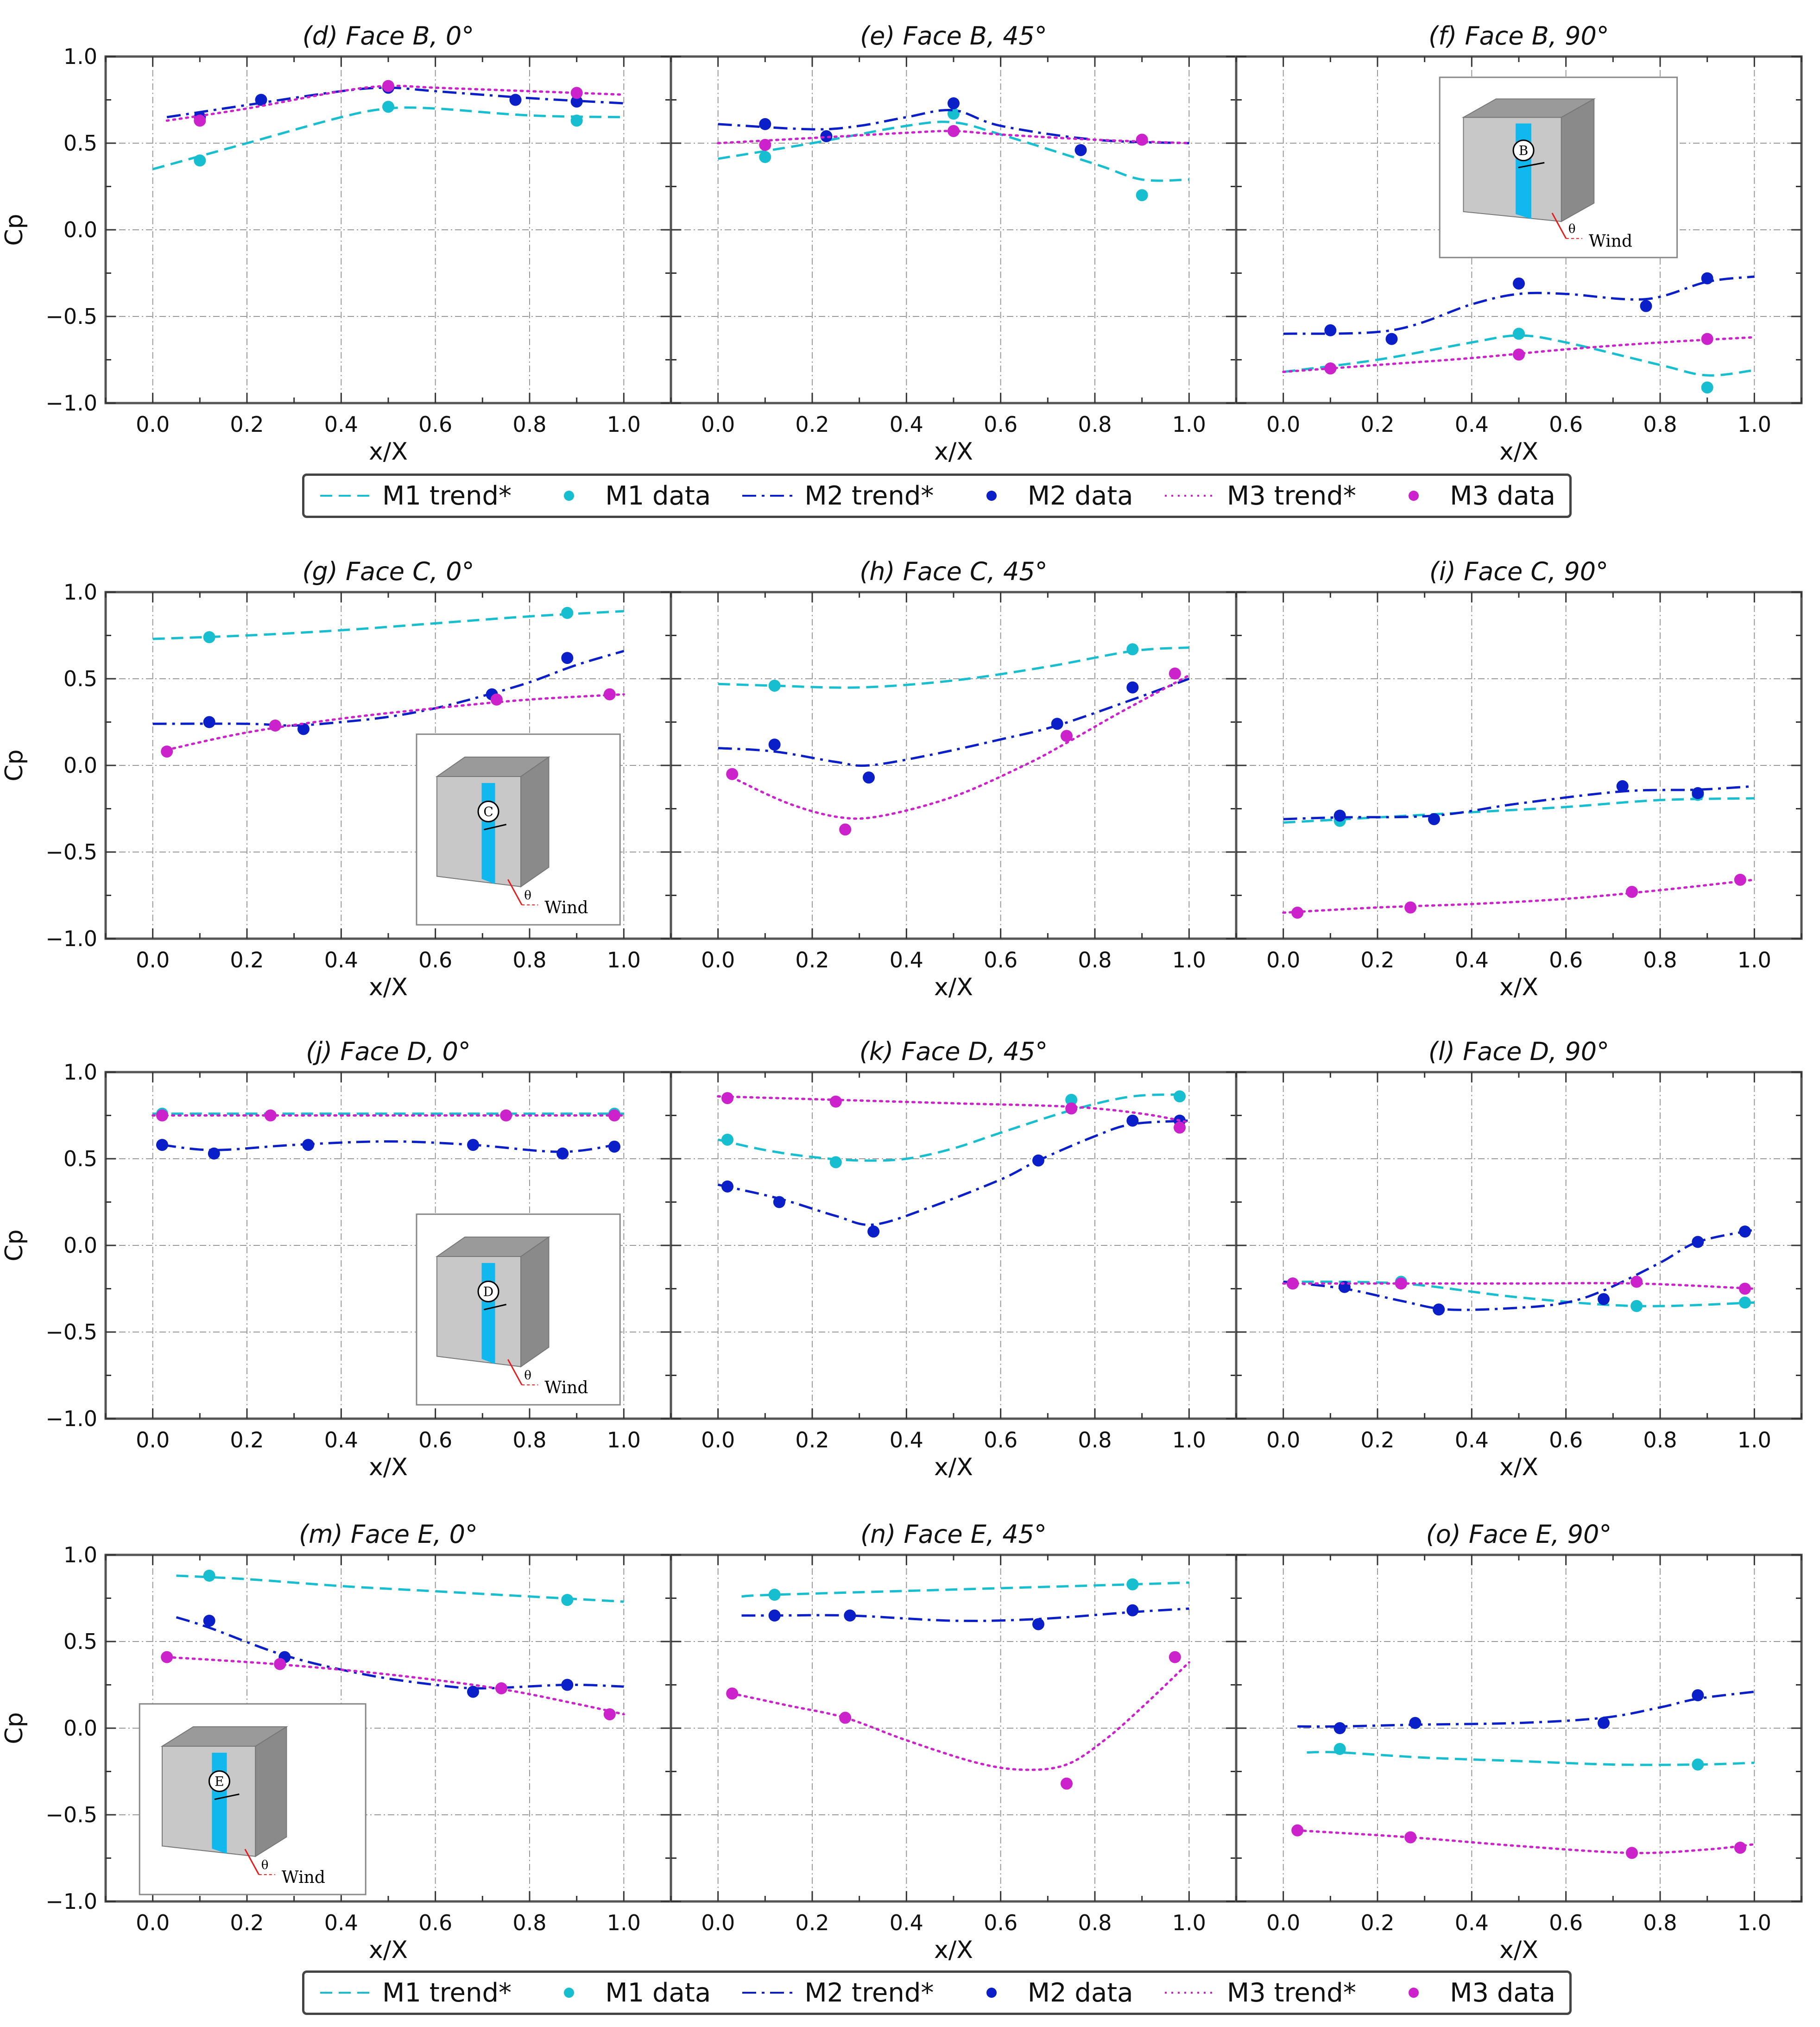 The image size is (1820, 2027). Describe the element at coordinates (1526, 1841) in the screenshot. I see `trend-line-m3` at that location.